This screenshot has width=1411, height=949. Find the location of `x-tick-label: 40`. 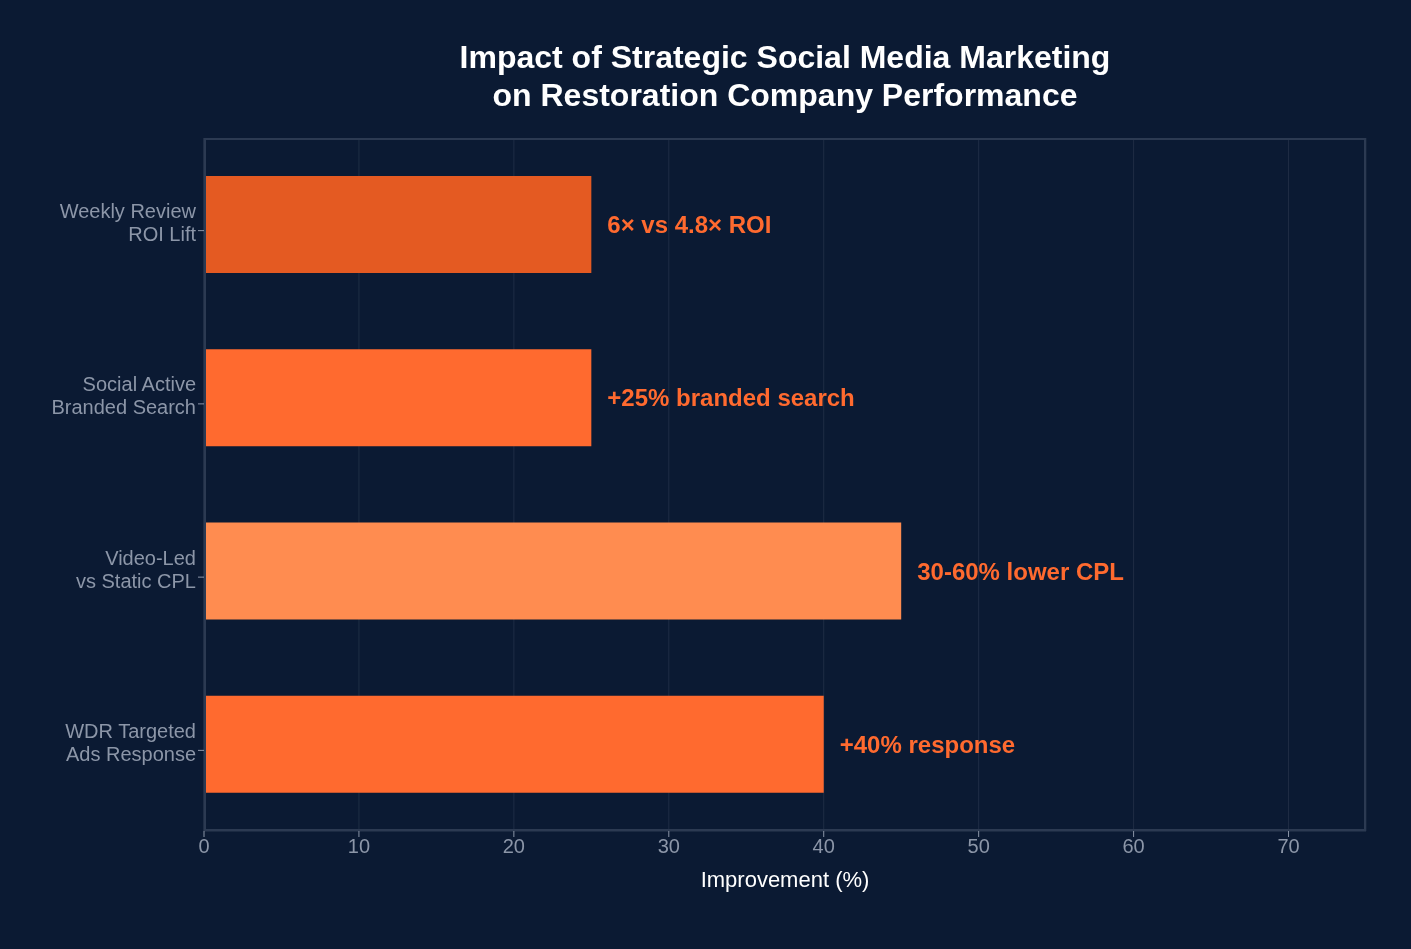

x-tick-label: 40 is located at coordinates (823, 846).